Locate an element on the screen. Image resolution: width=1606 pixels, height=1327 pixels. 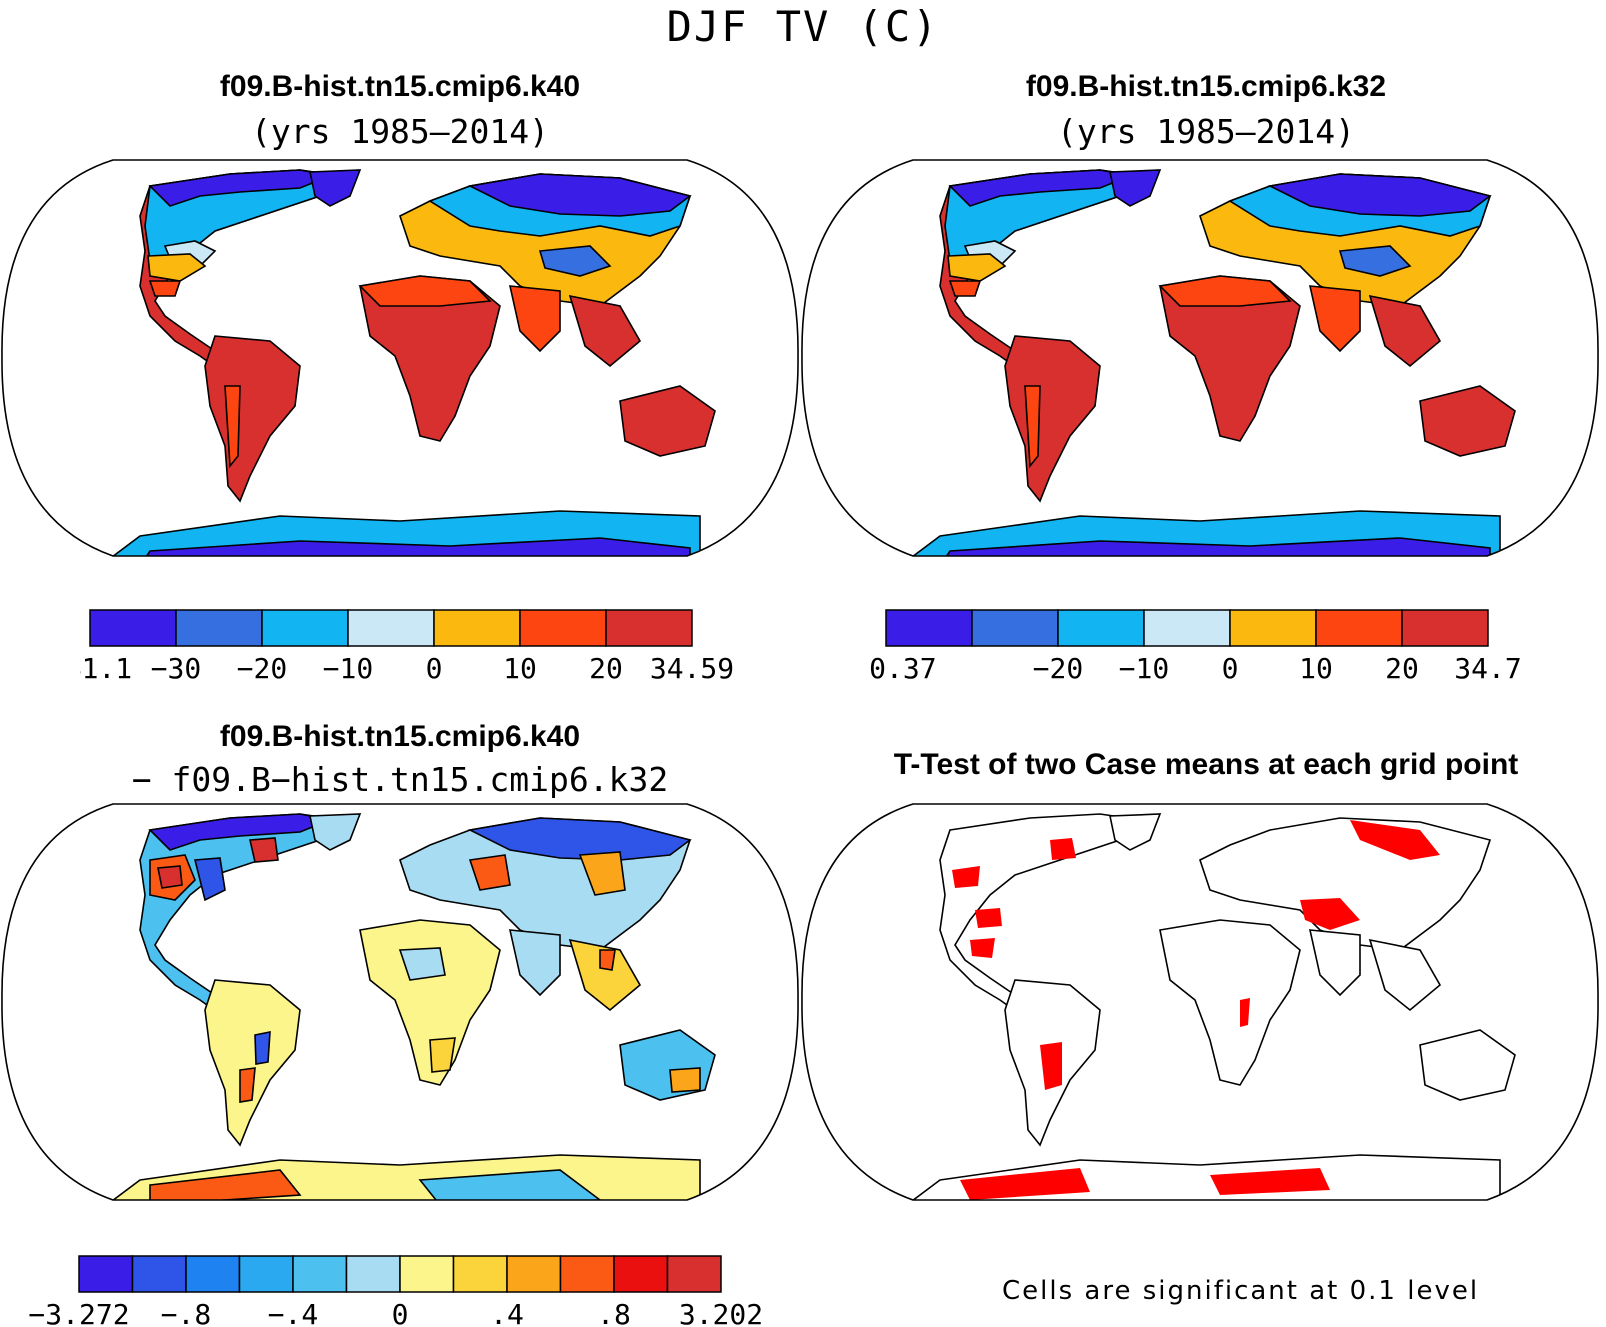
panel-title-k32: f09.B-hist.tn15.cmip6.k32 is located at coordinates (1206, 86).